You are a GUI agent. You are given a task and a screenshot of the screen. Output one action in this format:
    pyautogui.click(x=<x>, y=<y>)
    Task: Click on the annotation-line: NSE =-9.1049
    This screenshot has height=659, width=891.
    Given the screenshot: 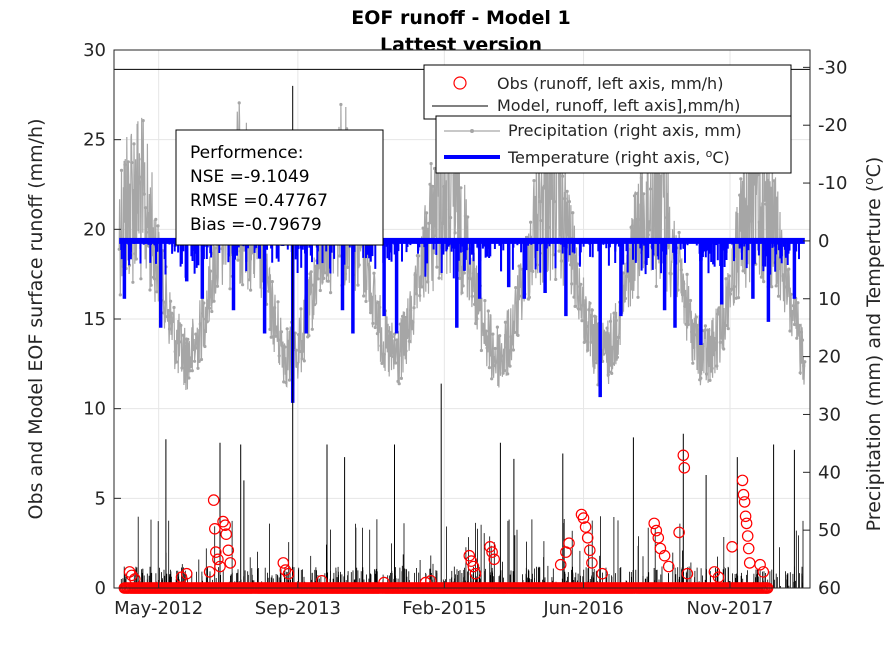 What is the action you would take?
    pyautogui.click(x=250, y=177)
    